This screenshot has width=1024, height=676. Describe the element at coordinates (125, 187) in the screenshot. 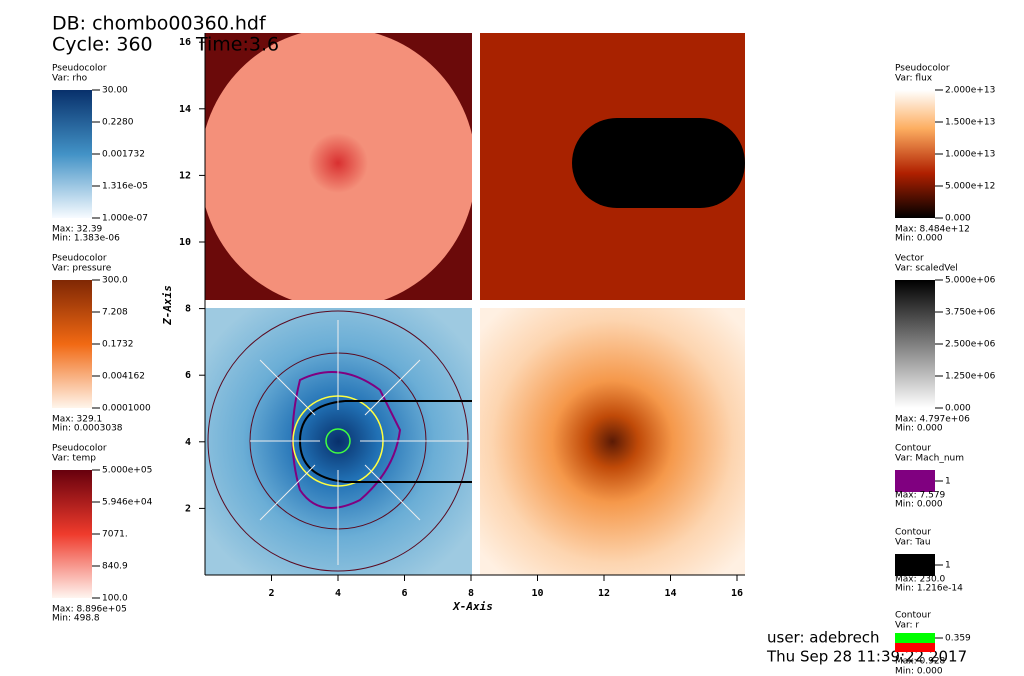

I see `colorbar-label: 1.316e-05` at that location.